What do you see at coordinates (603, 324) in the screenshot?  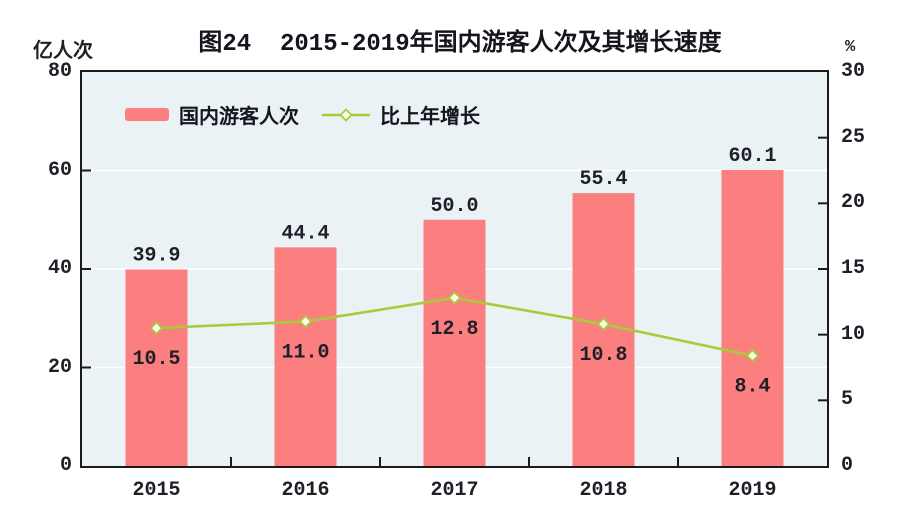 I see `line-marker-2018` at bounding box center [603, 324].